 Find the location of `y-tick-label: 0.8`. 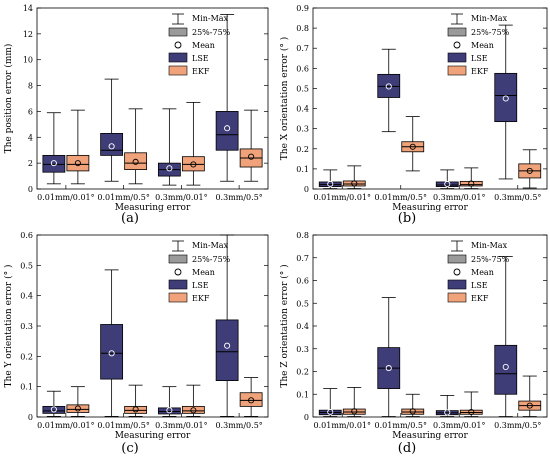

y-tick-label: 0.8 is located at coordinates (302, 235).